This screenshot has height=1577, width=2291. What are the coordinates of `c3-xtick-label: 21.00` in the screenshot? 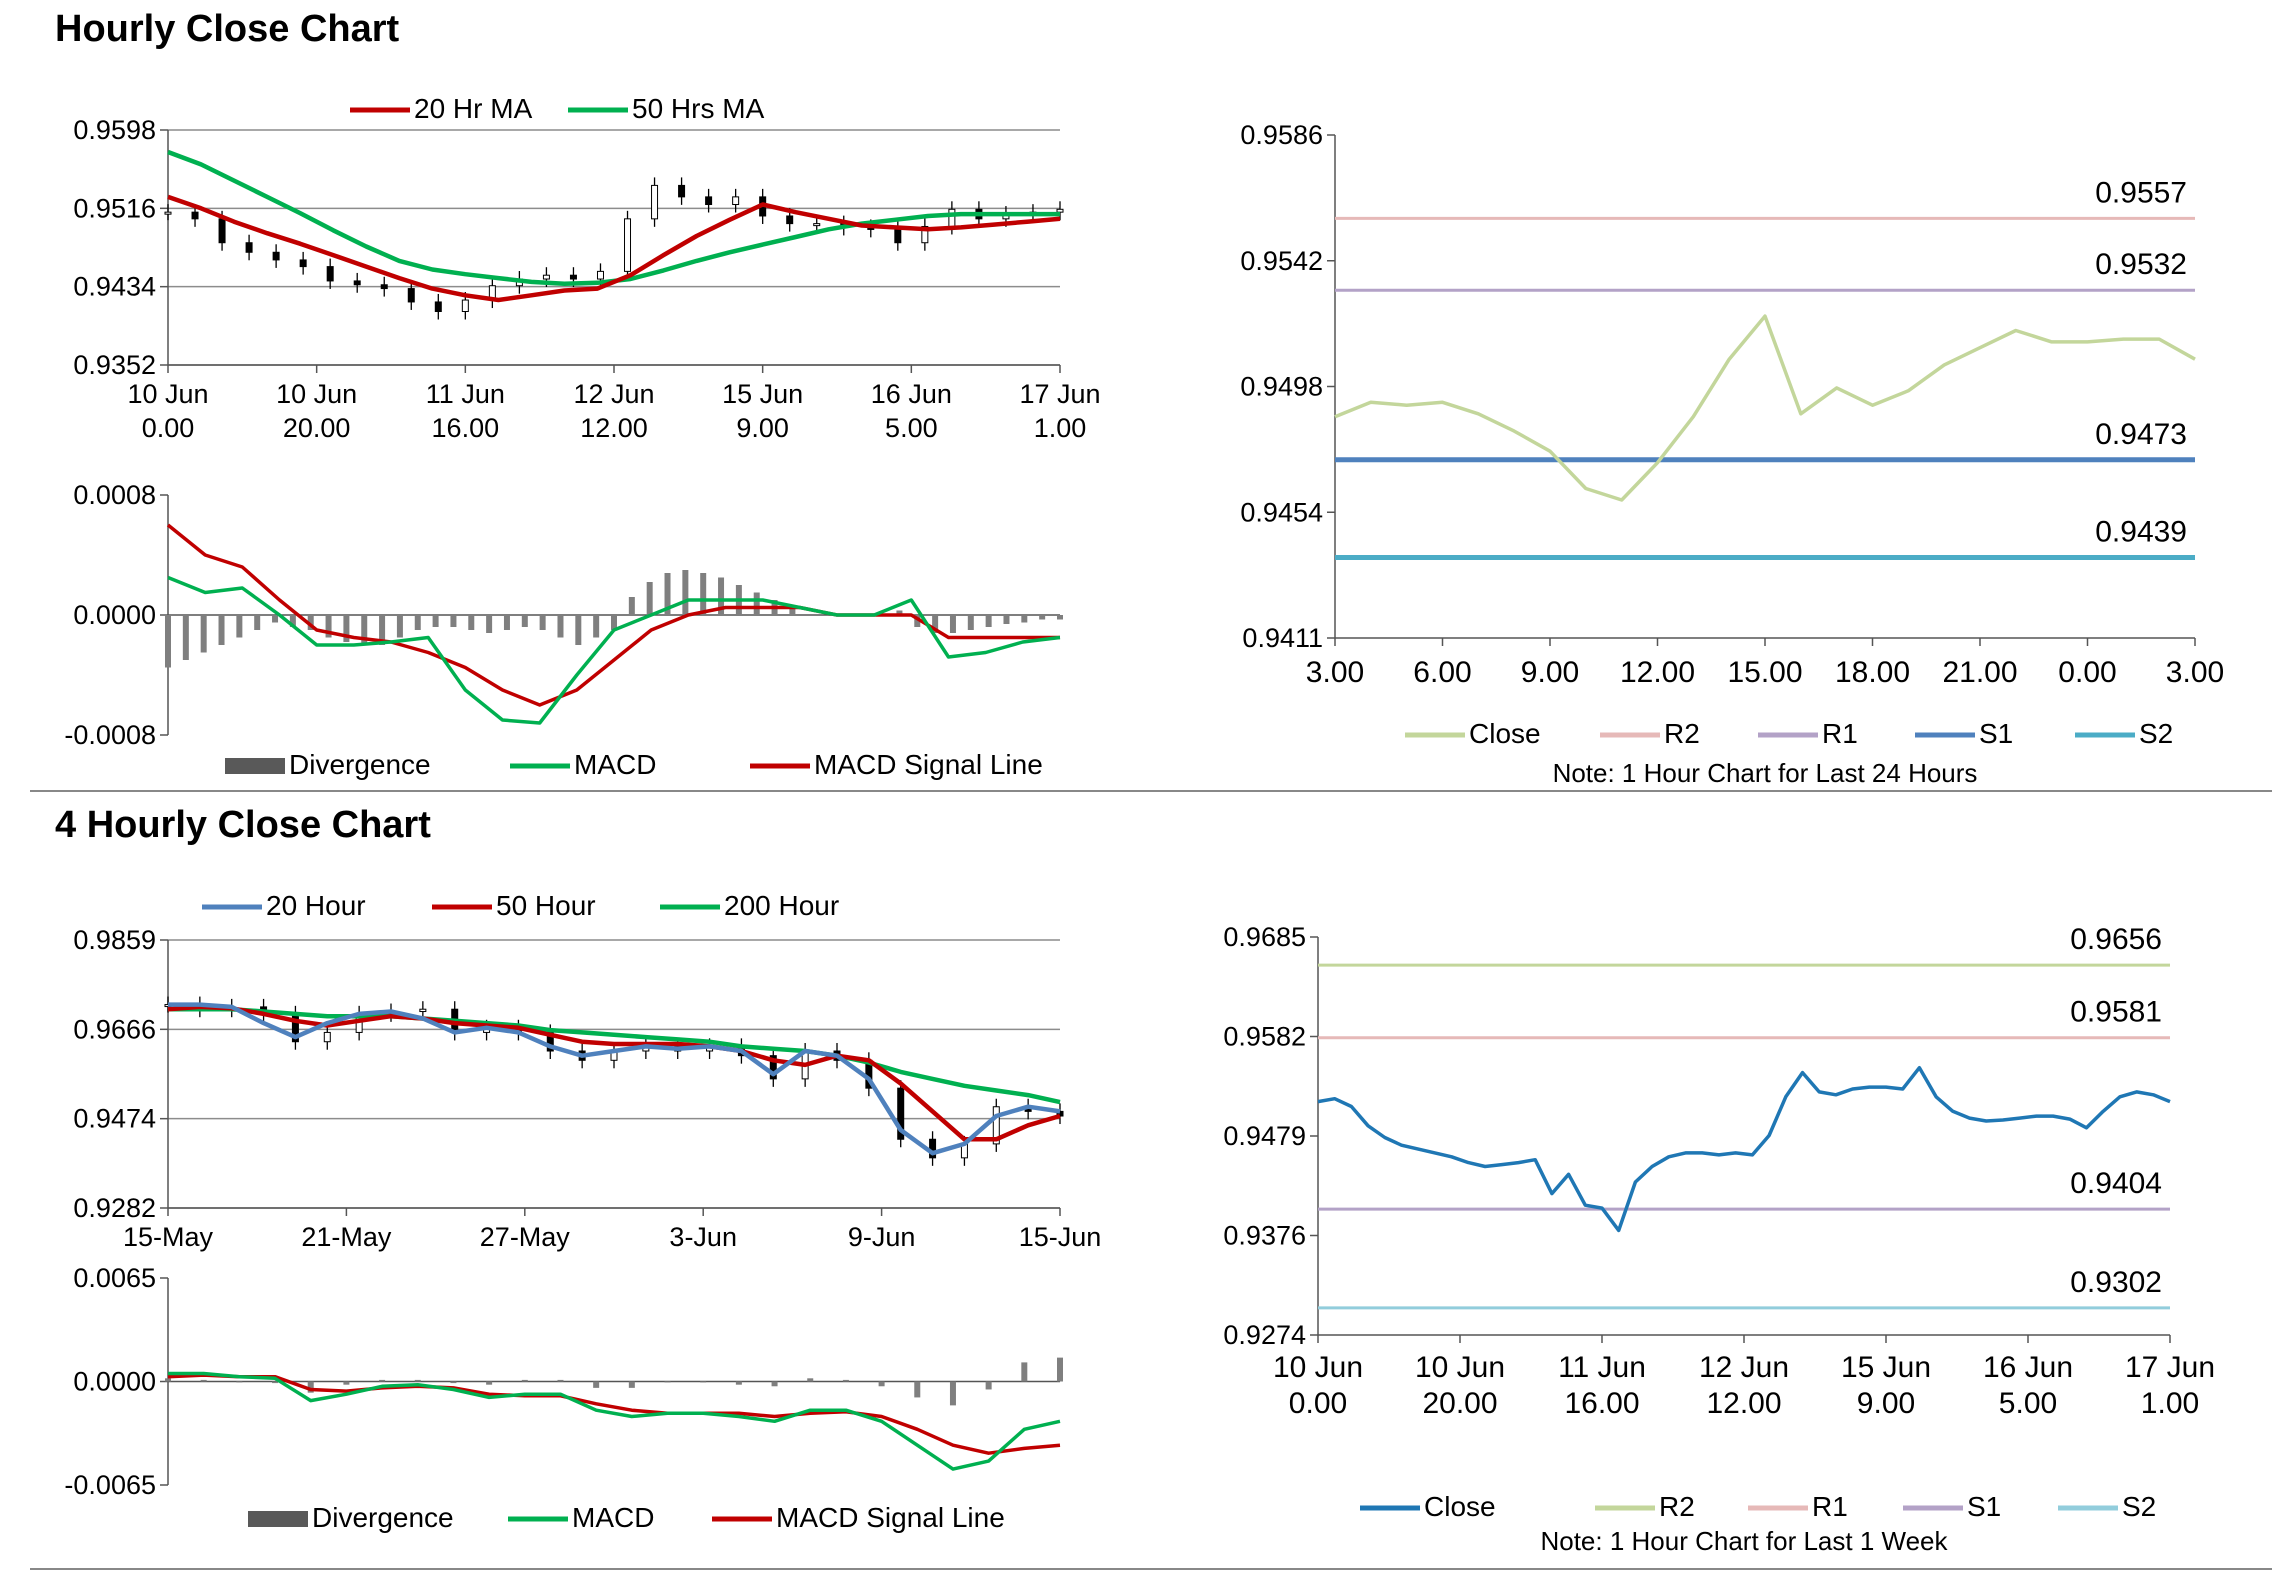 It's located at (1979, 672).